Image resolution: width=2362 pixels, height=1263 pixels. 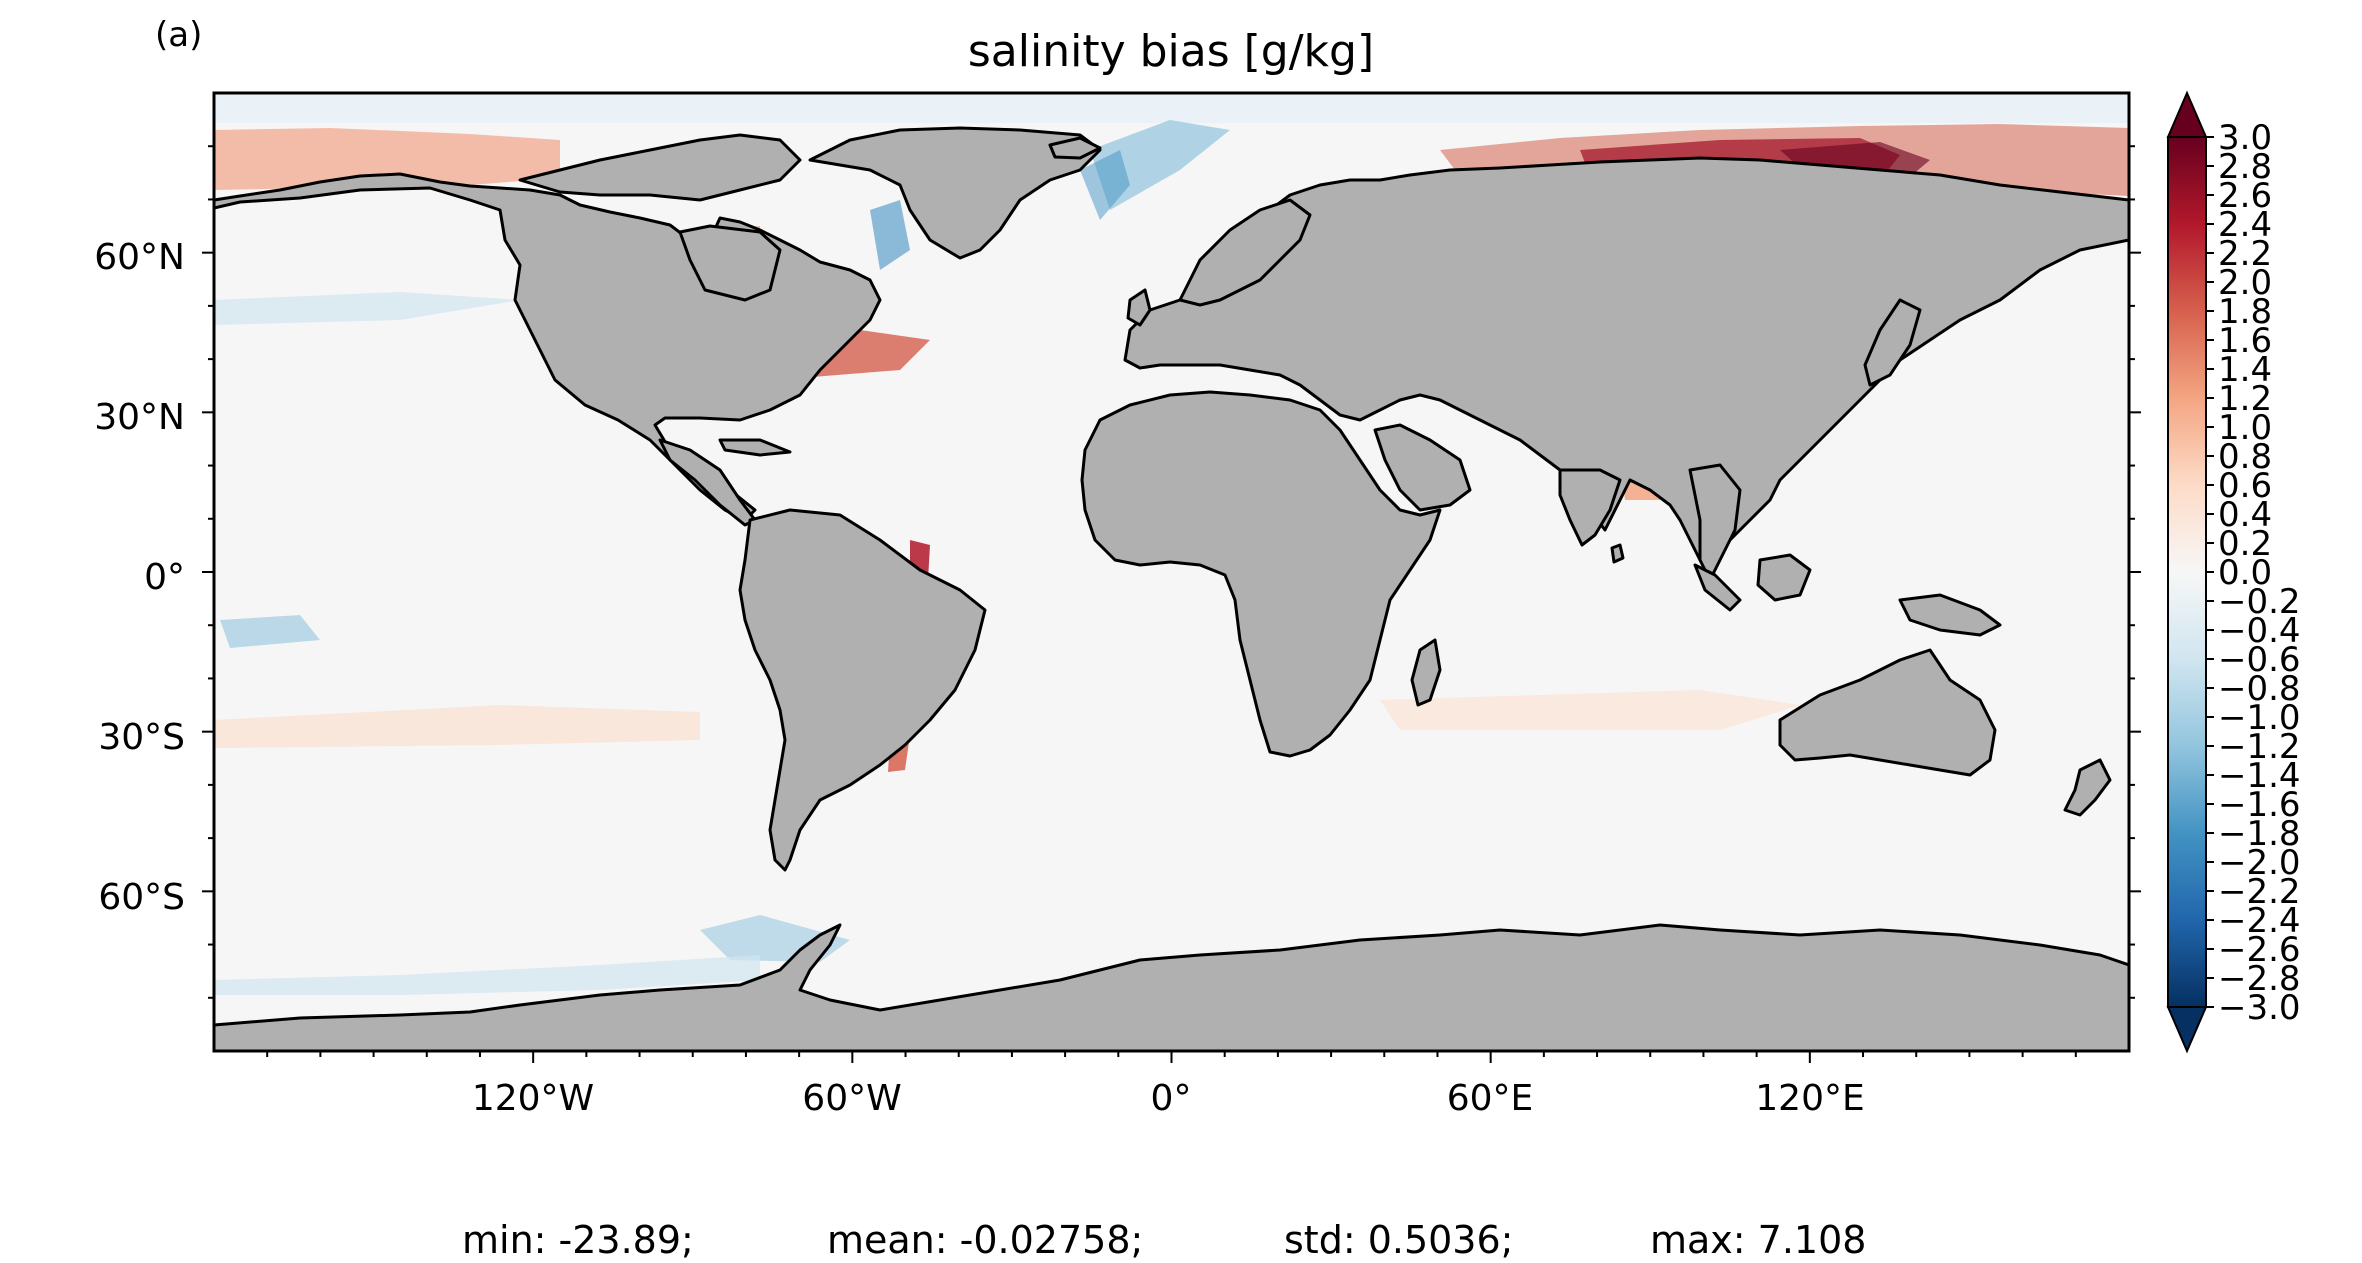 I want to click on antarctic-coast-negative, so click(x=487, y=975).